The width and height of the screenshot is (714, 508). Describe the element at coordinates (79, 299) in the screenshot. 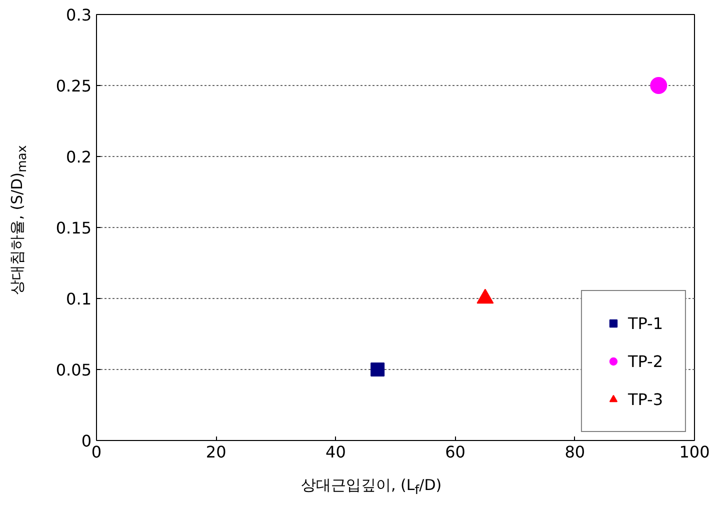

I see `y-tick-label: 0.1` at that location.